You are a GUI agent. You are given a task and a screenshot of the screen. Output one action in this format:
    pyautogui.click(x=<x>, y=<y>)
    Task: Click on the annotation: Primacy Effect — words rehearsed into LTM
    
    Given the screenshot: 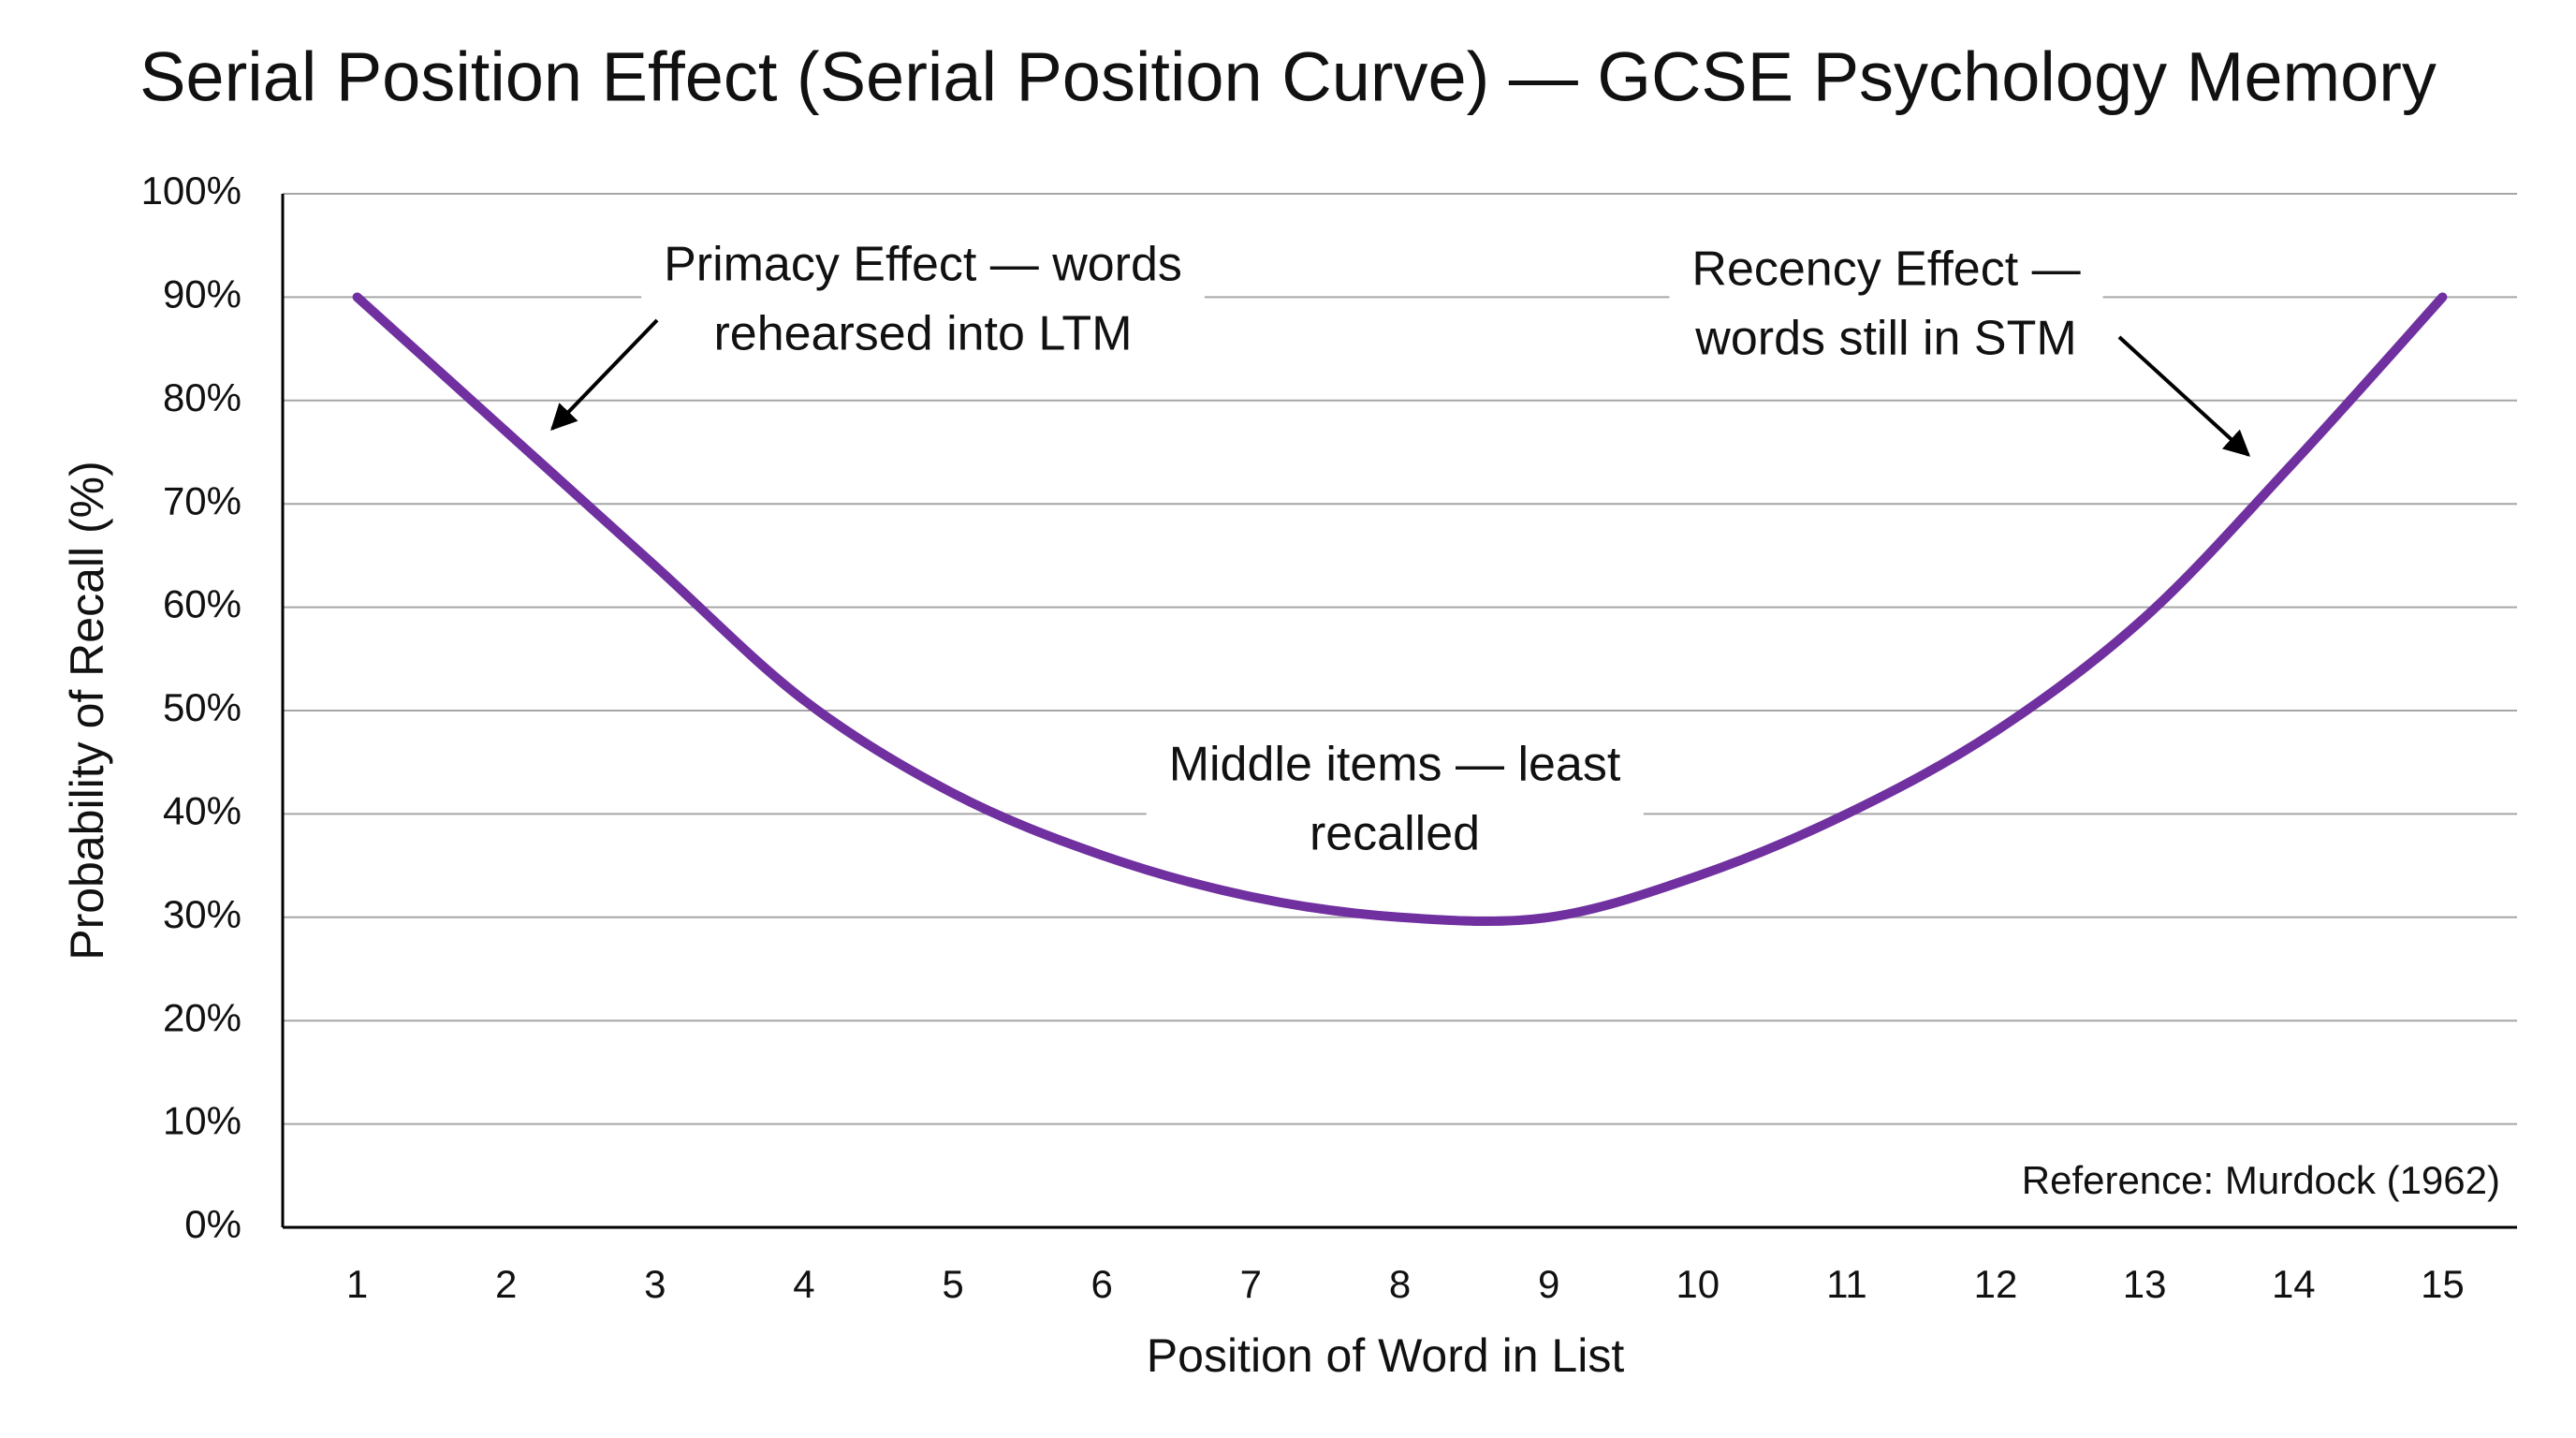 What is the action you would take?
    pyautogui.click(x=923, y=299)
    